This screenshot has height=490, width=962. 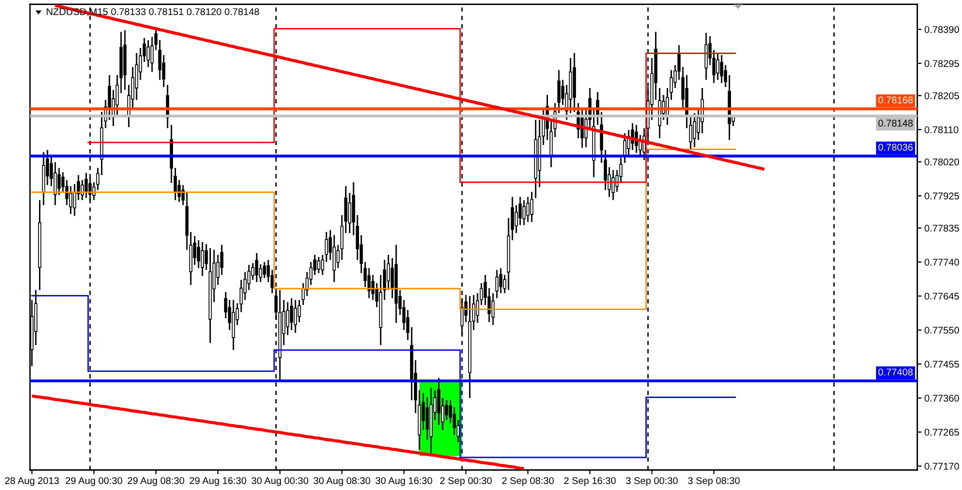 What do you see at coordinates (280, 481) in the screenshot?
I see `x-tick-label: 30 Aug 00:30` at bounding box center [280, 481].